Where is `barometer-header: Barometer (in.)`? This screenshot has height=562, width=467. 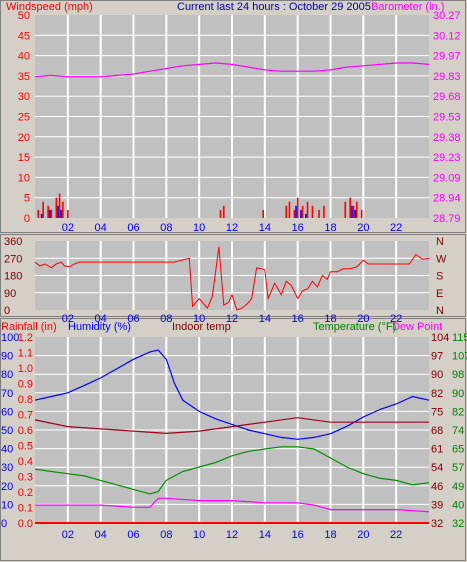
barometer-header: Barometer (in.) is located at coordinates (407, 7).